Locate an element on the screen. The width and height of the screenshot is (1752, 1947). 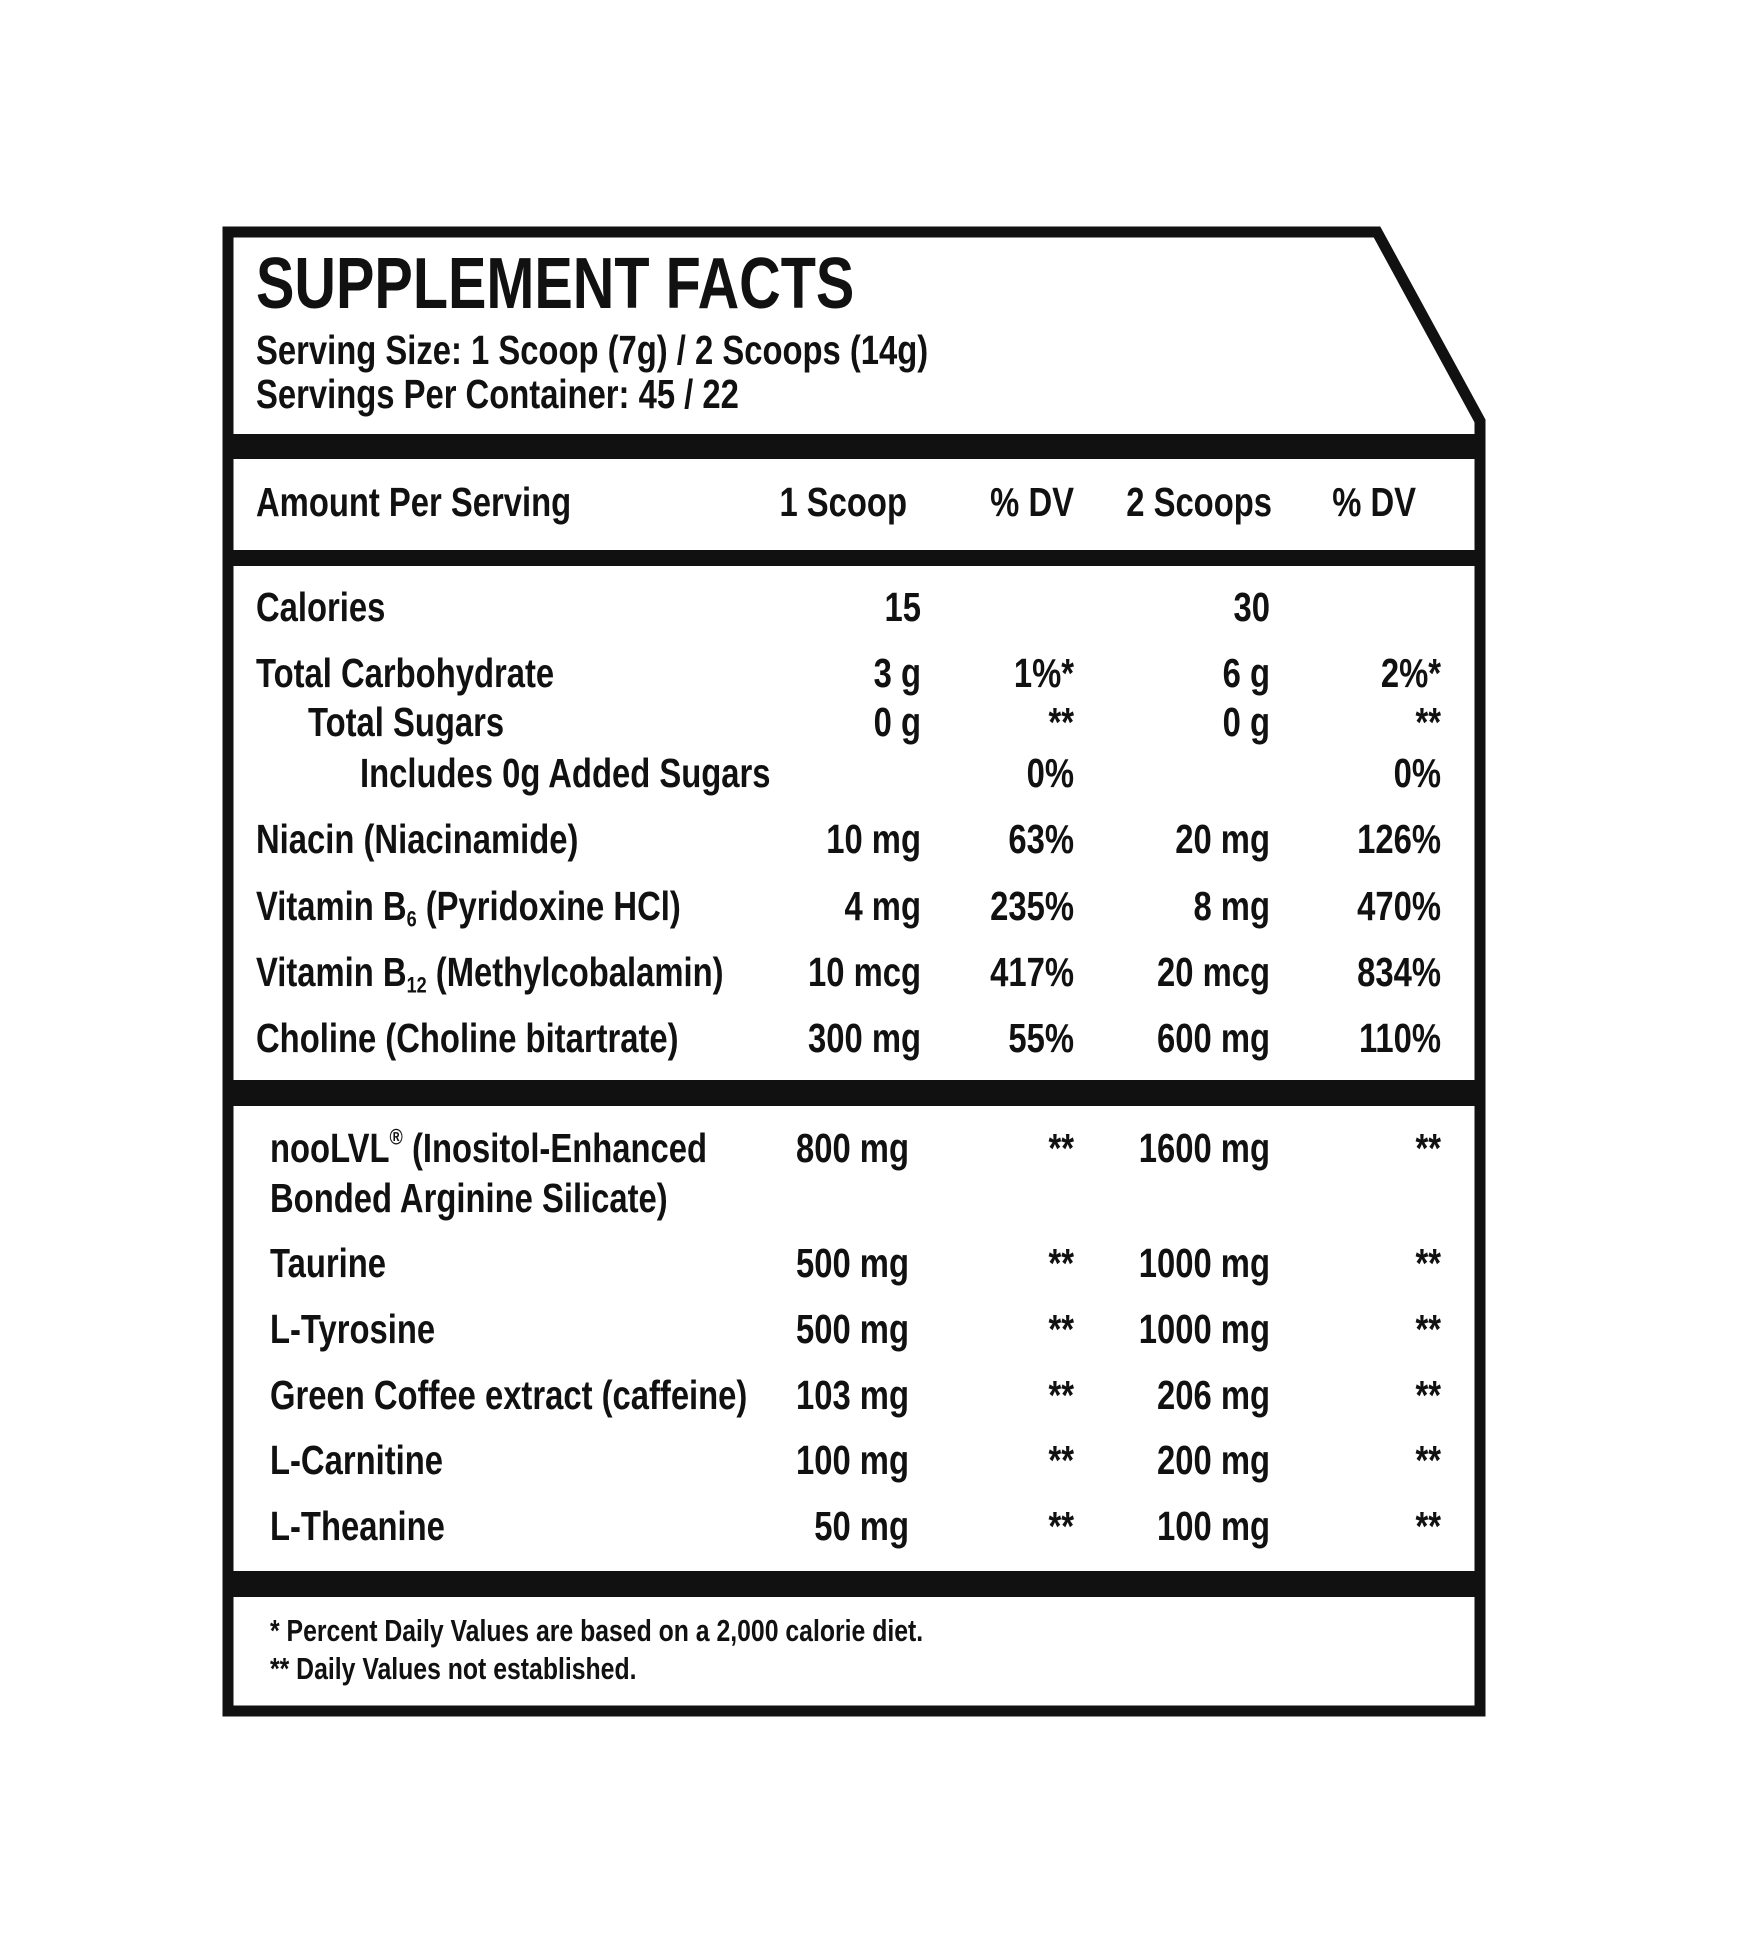
value-cell: 6 g is located at coordinates (1246, 672).